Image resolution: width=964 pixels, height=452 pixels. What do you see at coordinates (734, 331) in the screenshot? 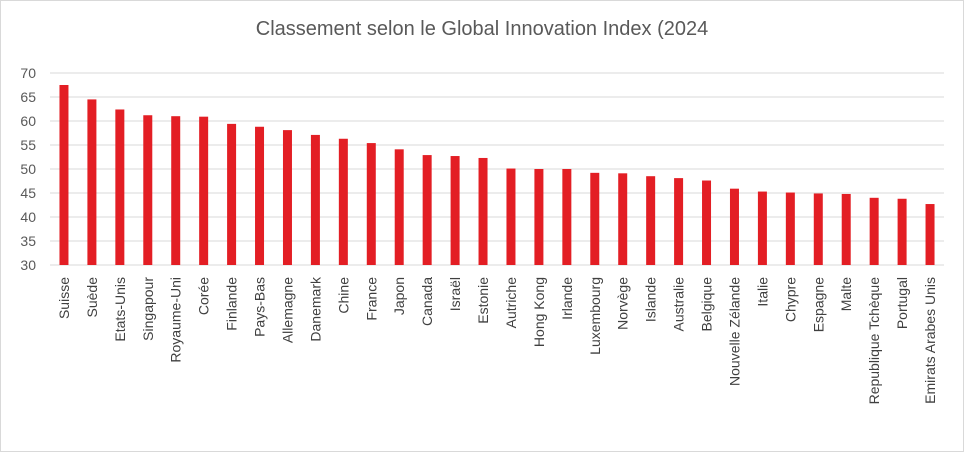
I see `x-category-label: Nouvelle Zélande` at bounding box center [734, 331].